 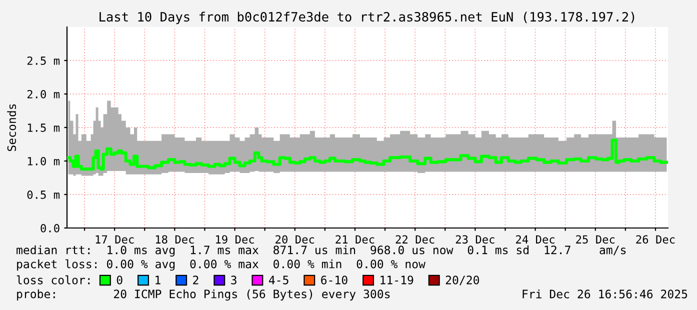 I want to click on text: median rtt: 1.0 ms avg 1.7 ms max 871.7 us min 968.0 us now 0.1 ms sd 12.7 am/s, so click(x=321, y=251).